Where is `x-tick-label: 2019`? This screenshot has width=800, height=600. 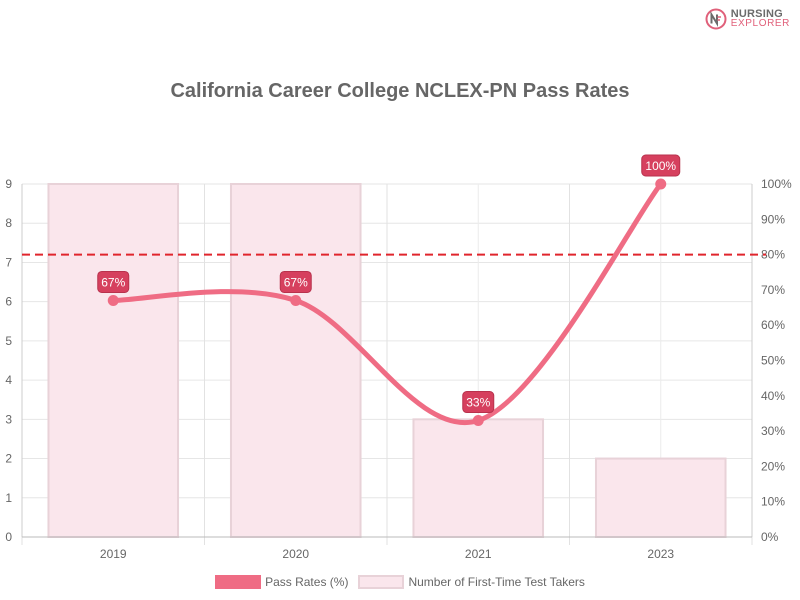
x-tick-label: 2019 is located at coordinates (113, 554).